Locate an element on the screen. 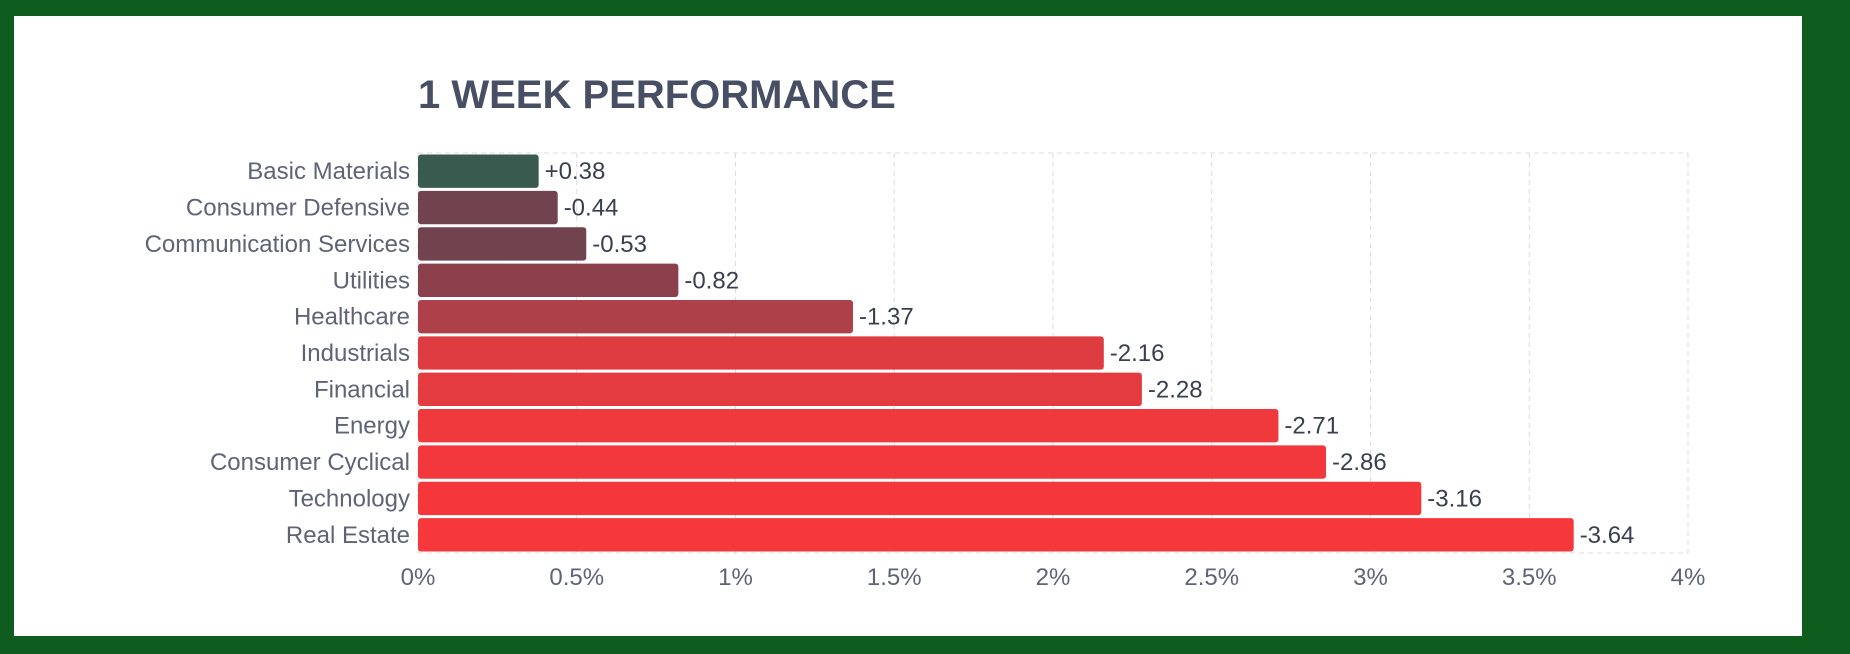 The image size is (1850, 654). x-tick-label: 2.5% is located at coordinates (1211, 577).